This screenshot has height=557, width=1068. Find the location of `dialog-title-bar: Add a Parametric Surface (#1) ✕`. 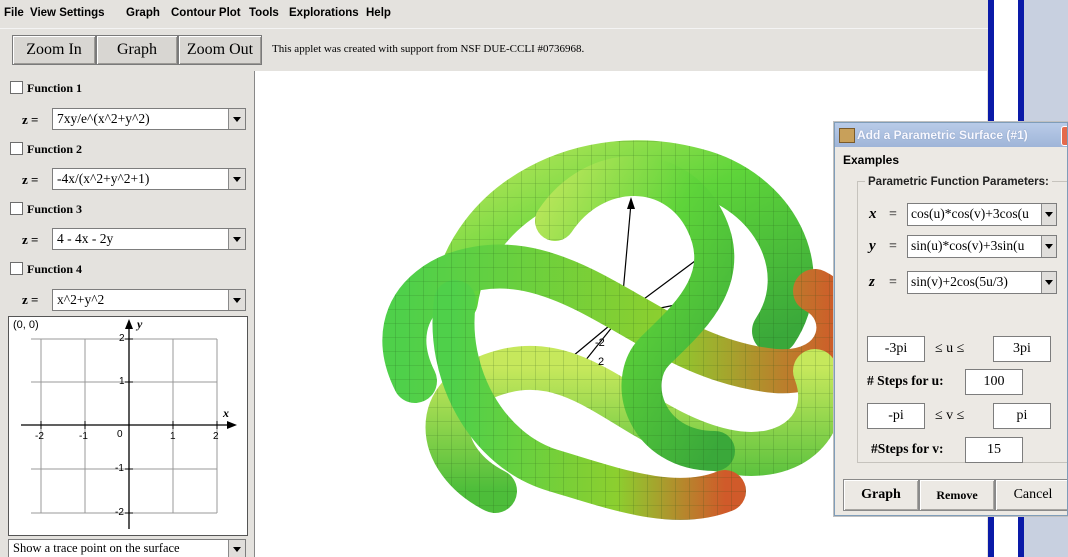

dialog-title-bar: Add a Parametric Surface (#1) ✕ is located at coordinates (951, 135).